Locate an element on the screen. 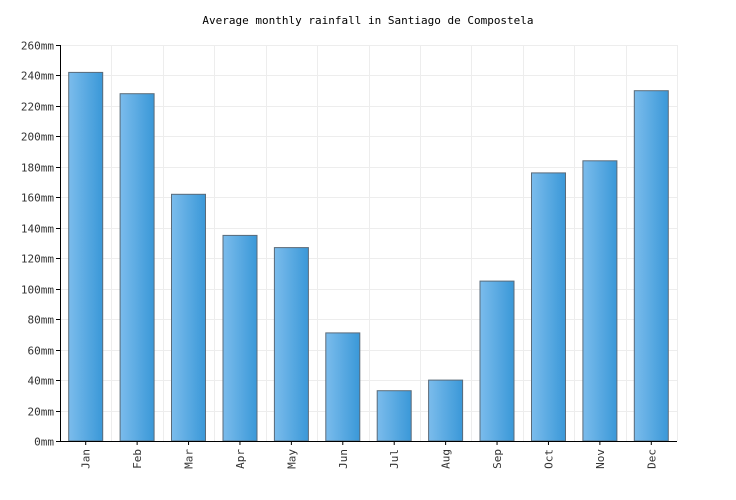 This screenshot has width=736, height=500. bar-may is located at coordinates (291, 344).